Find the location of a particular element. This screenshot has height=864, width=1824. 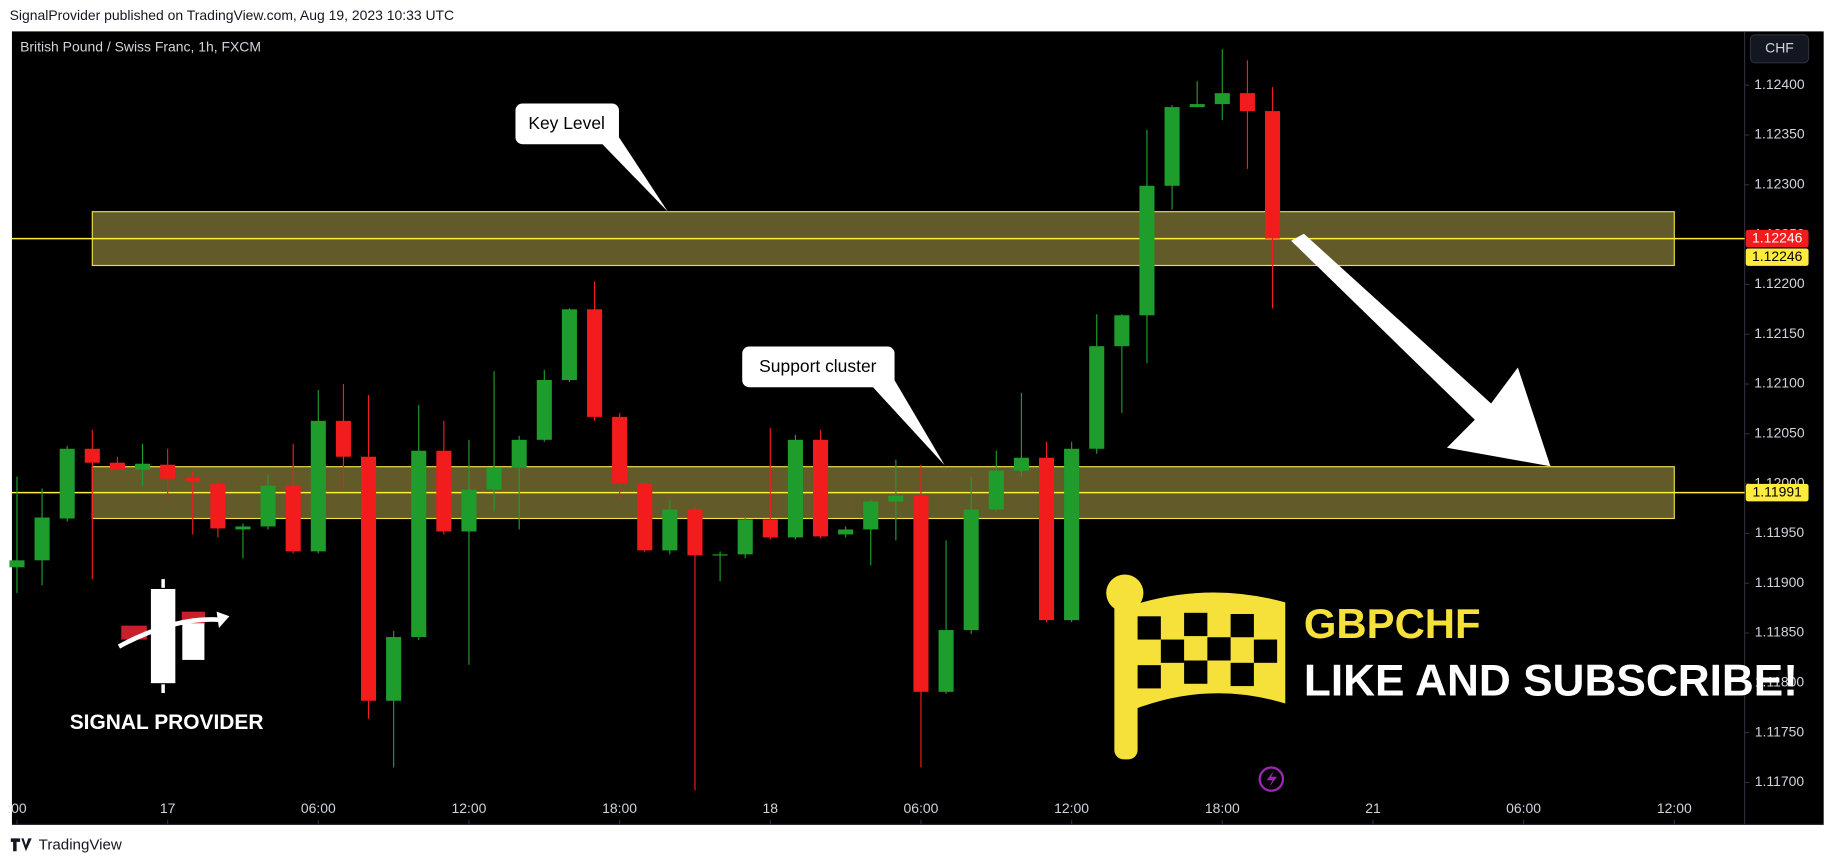

flag-checks is located at coordinates (1207, 650).